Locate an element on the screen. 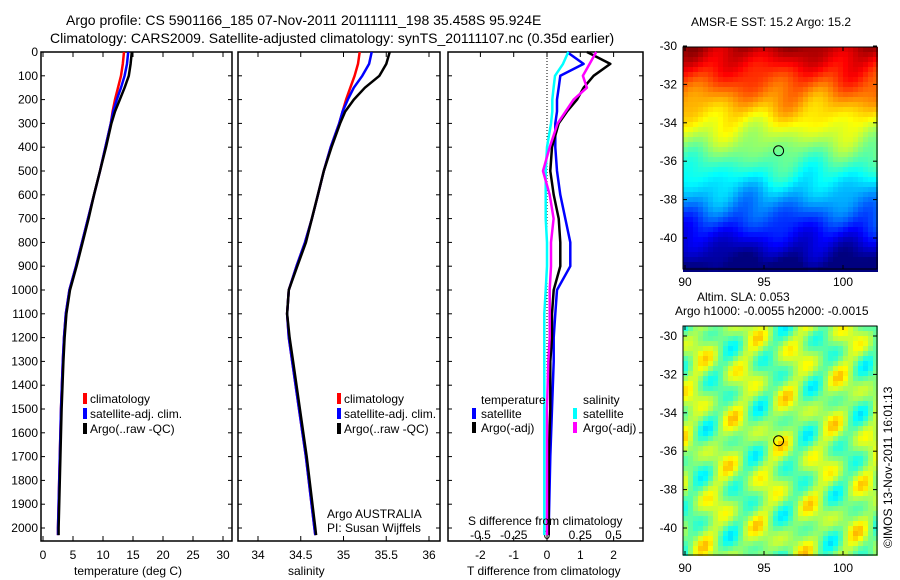  x-tick-label: 95 is located at coordinates (764, 282).